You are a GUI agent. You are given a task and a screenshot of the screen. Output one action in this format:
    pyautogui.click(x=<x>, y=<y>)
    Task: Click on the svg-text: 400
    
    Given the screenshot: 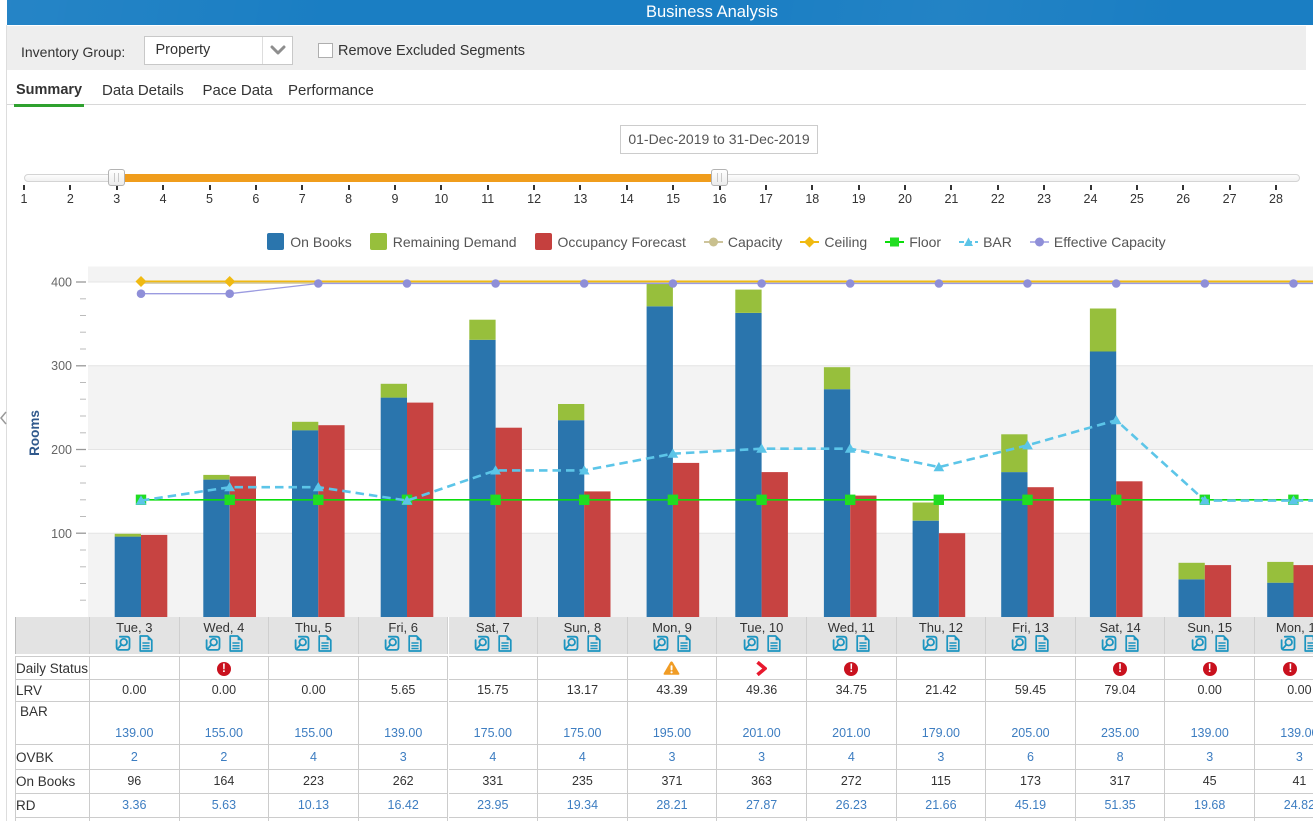 What is the action you would take?
    pyautogui.click(x=61, y=283)
    